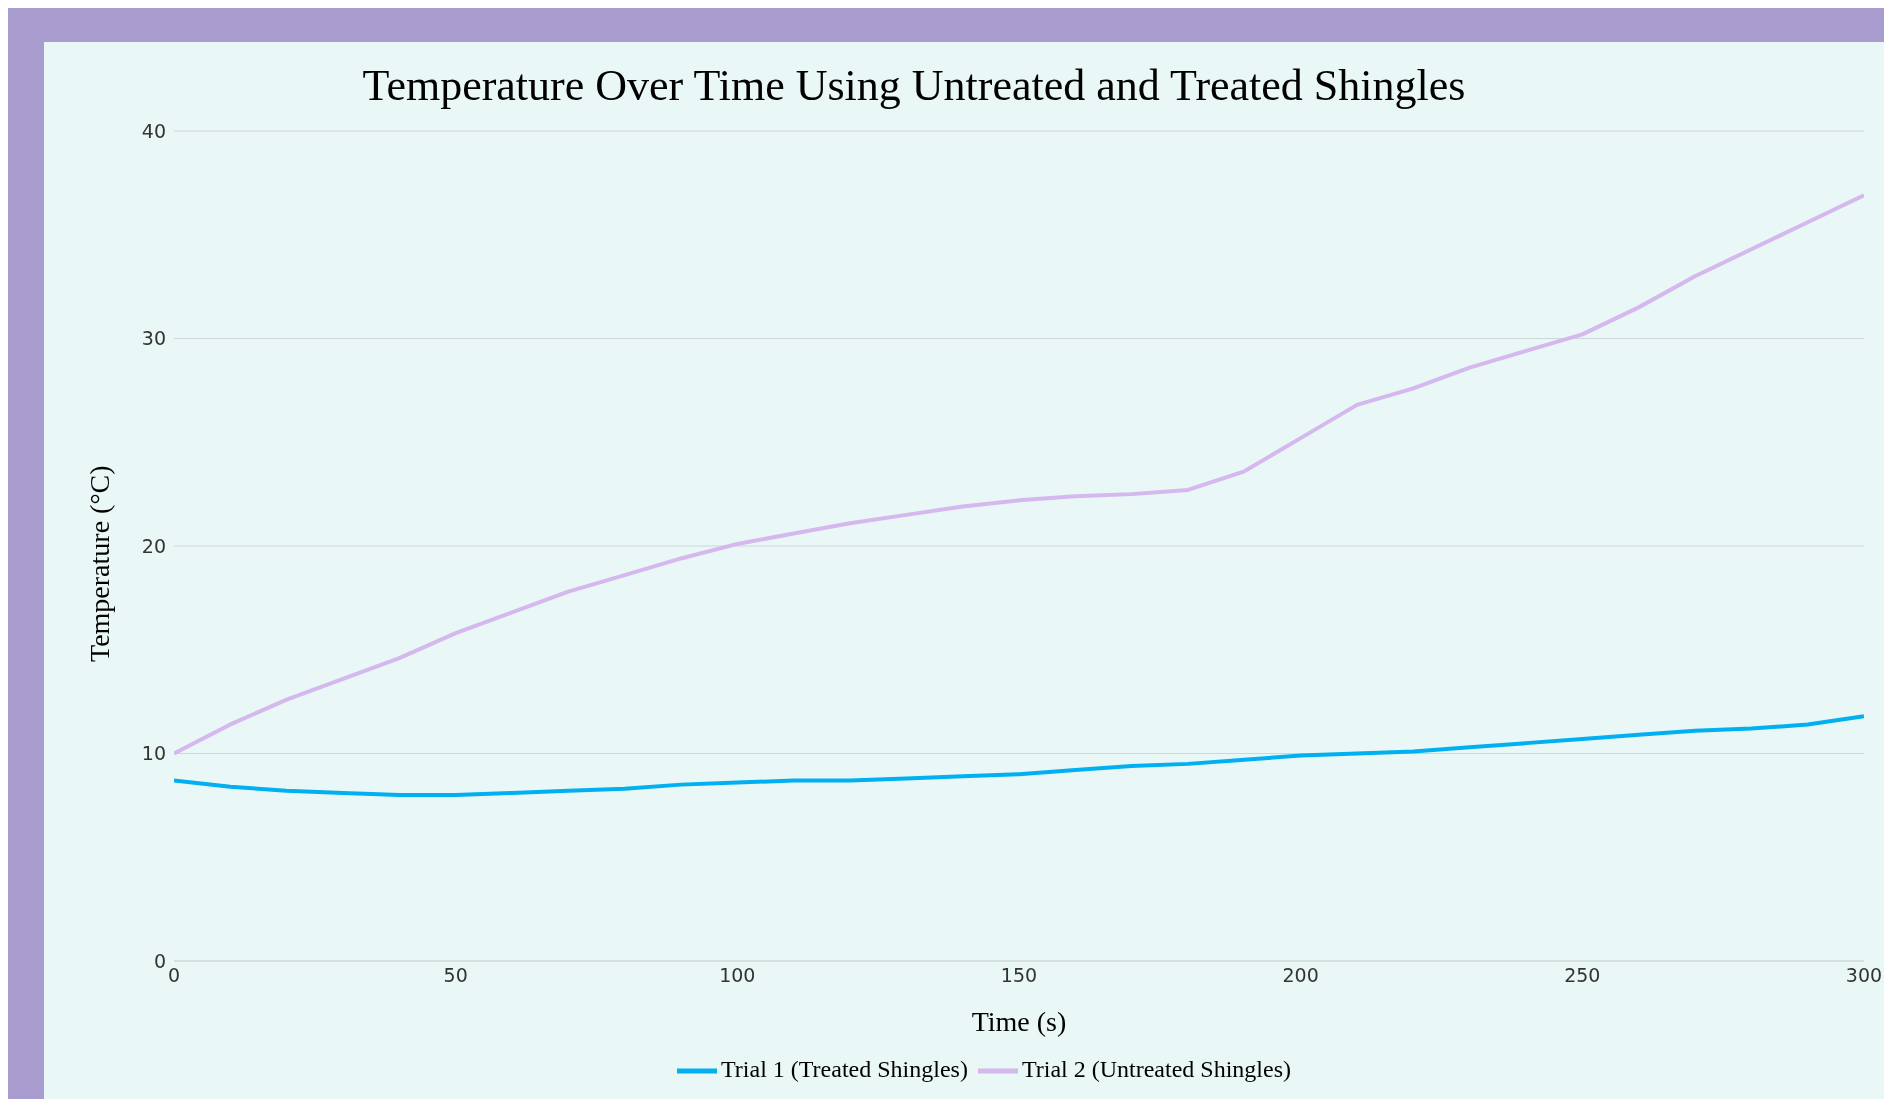  Describe the element at coordinates (1864, 975) in the screenshot. I see `x-tick-label: 300` at that location.